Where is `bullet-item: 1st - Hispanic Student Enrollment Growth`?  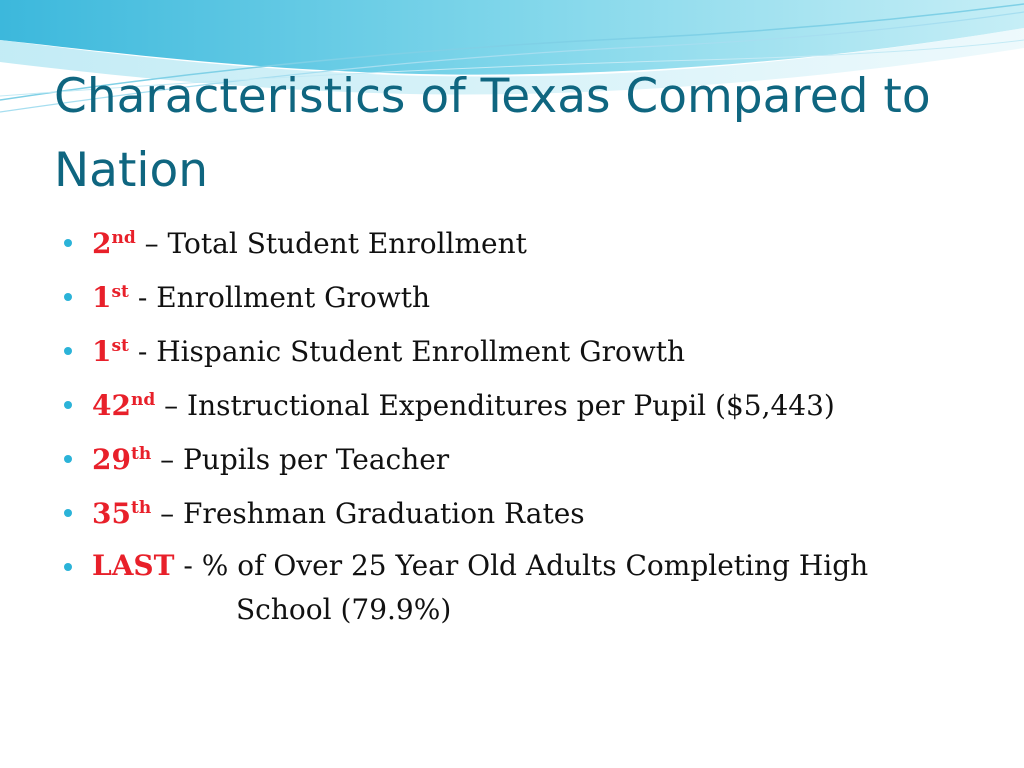
bullet-item: 1st - Hispanic Student Enrollment Growth is located at coordinates (525, 355).